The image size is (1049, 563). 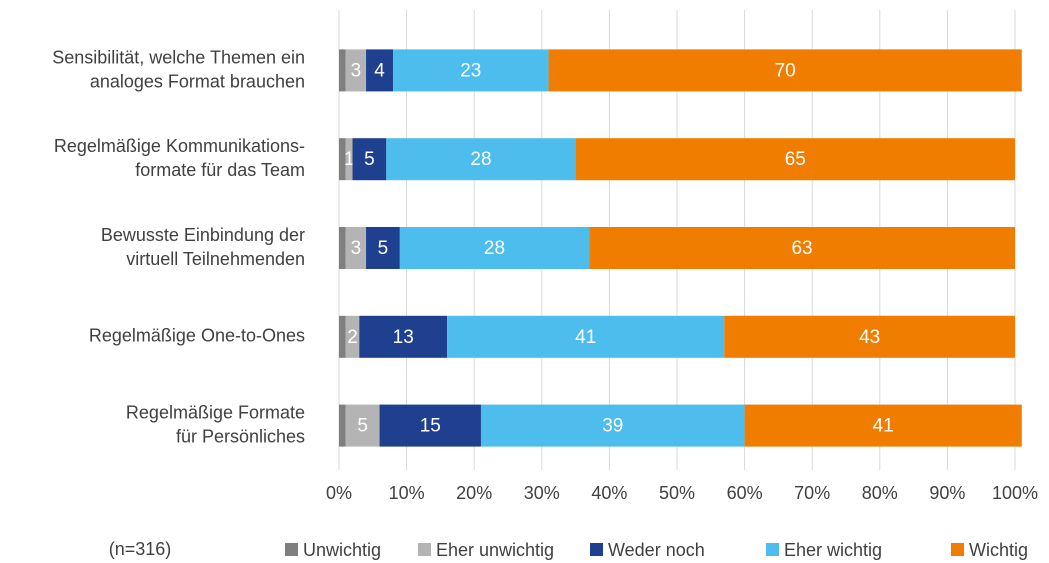 I want to click on data-label: 15, so click(x=430, y=426).